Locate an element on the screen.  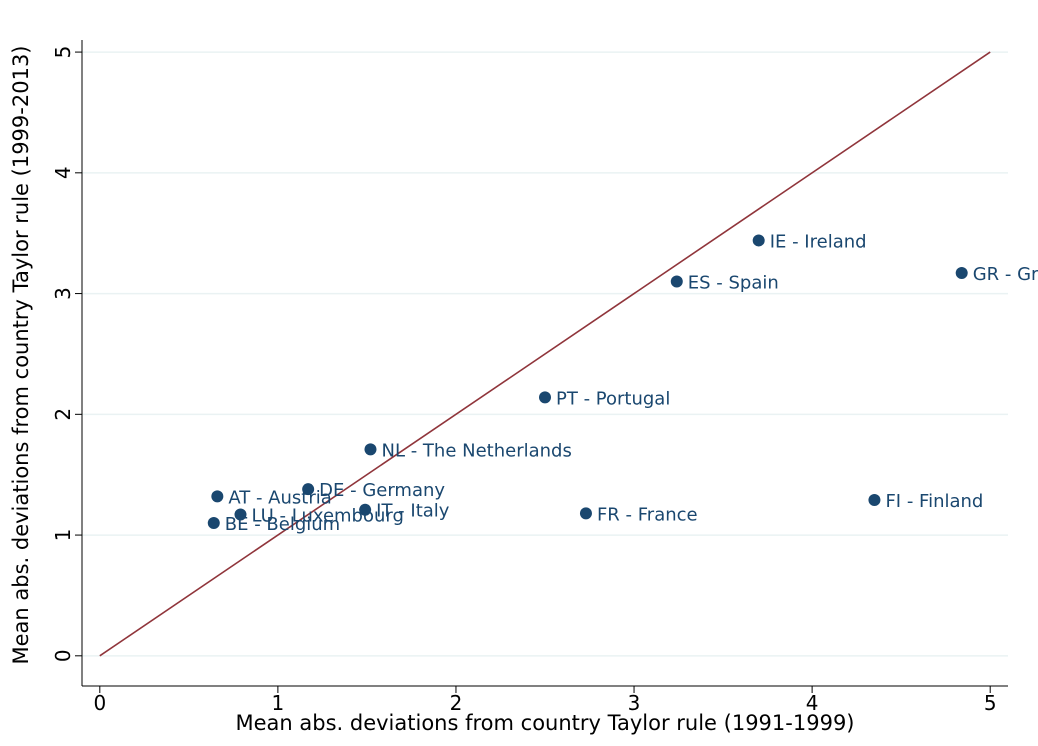
x-tick-label: 4 is located at coordinates (812, 703).